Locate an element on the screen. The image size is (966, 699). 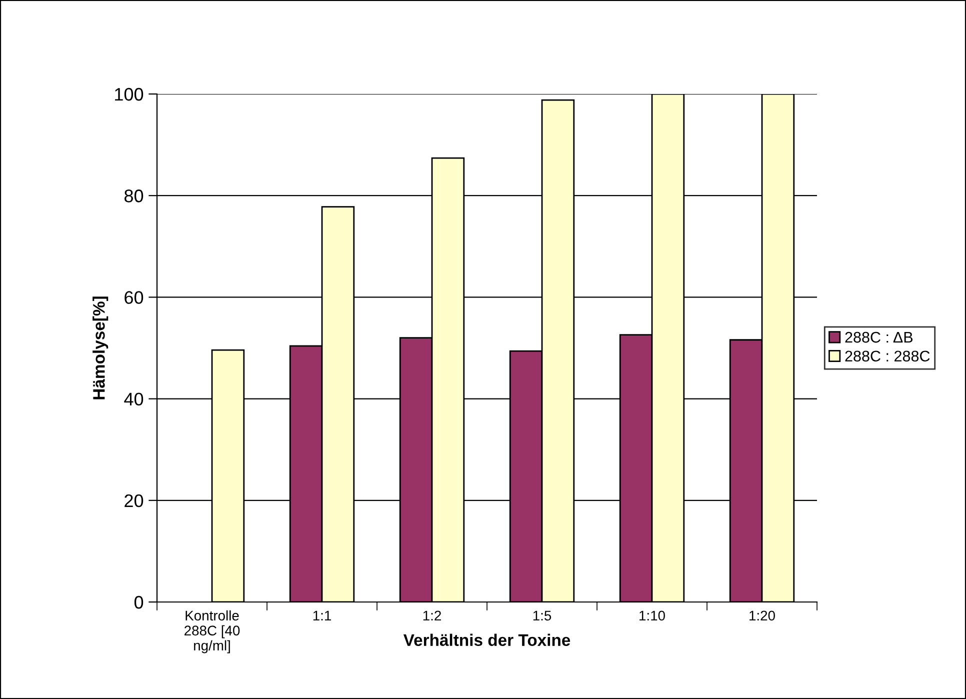
x-tick-label: 1:5 is located at coordinates (542, 615).